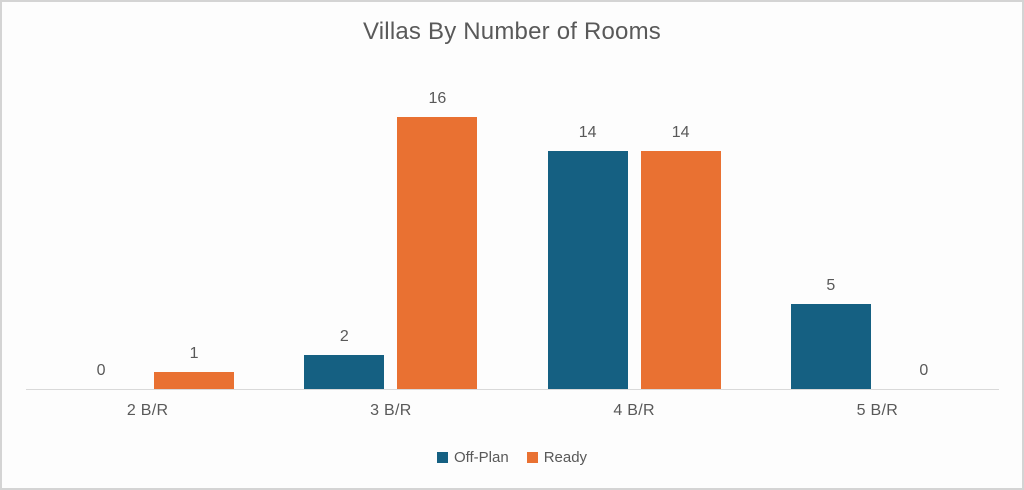 This screenshot has height=490, width=1024. Describe the element at coordinates (512, 31) in the screenshot. I see `chart-title: Villas By Number of Rooms` at that location.